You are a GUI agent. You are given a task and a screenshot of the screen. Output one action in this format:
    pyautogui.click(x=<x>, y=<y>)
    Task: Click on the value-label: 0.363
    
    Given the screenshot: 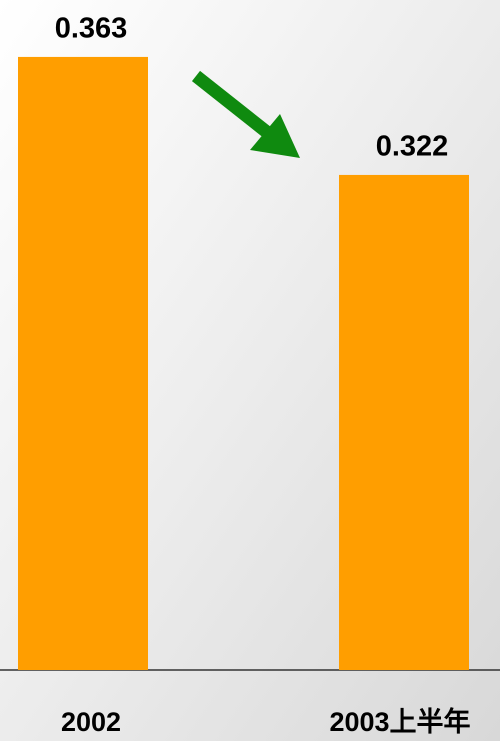 What is the action you would take?
    pyautogui.click(x=91, y=29)
    